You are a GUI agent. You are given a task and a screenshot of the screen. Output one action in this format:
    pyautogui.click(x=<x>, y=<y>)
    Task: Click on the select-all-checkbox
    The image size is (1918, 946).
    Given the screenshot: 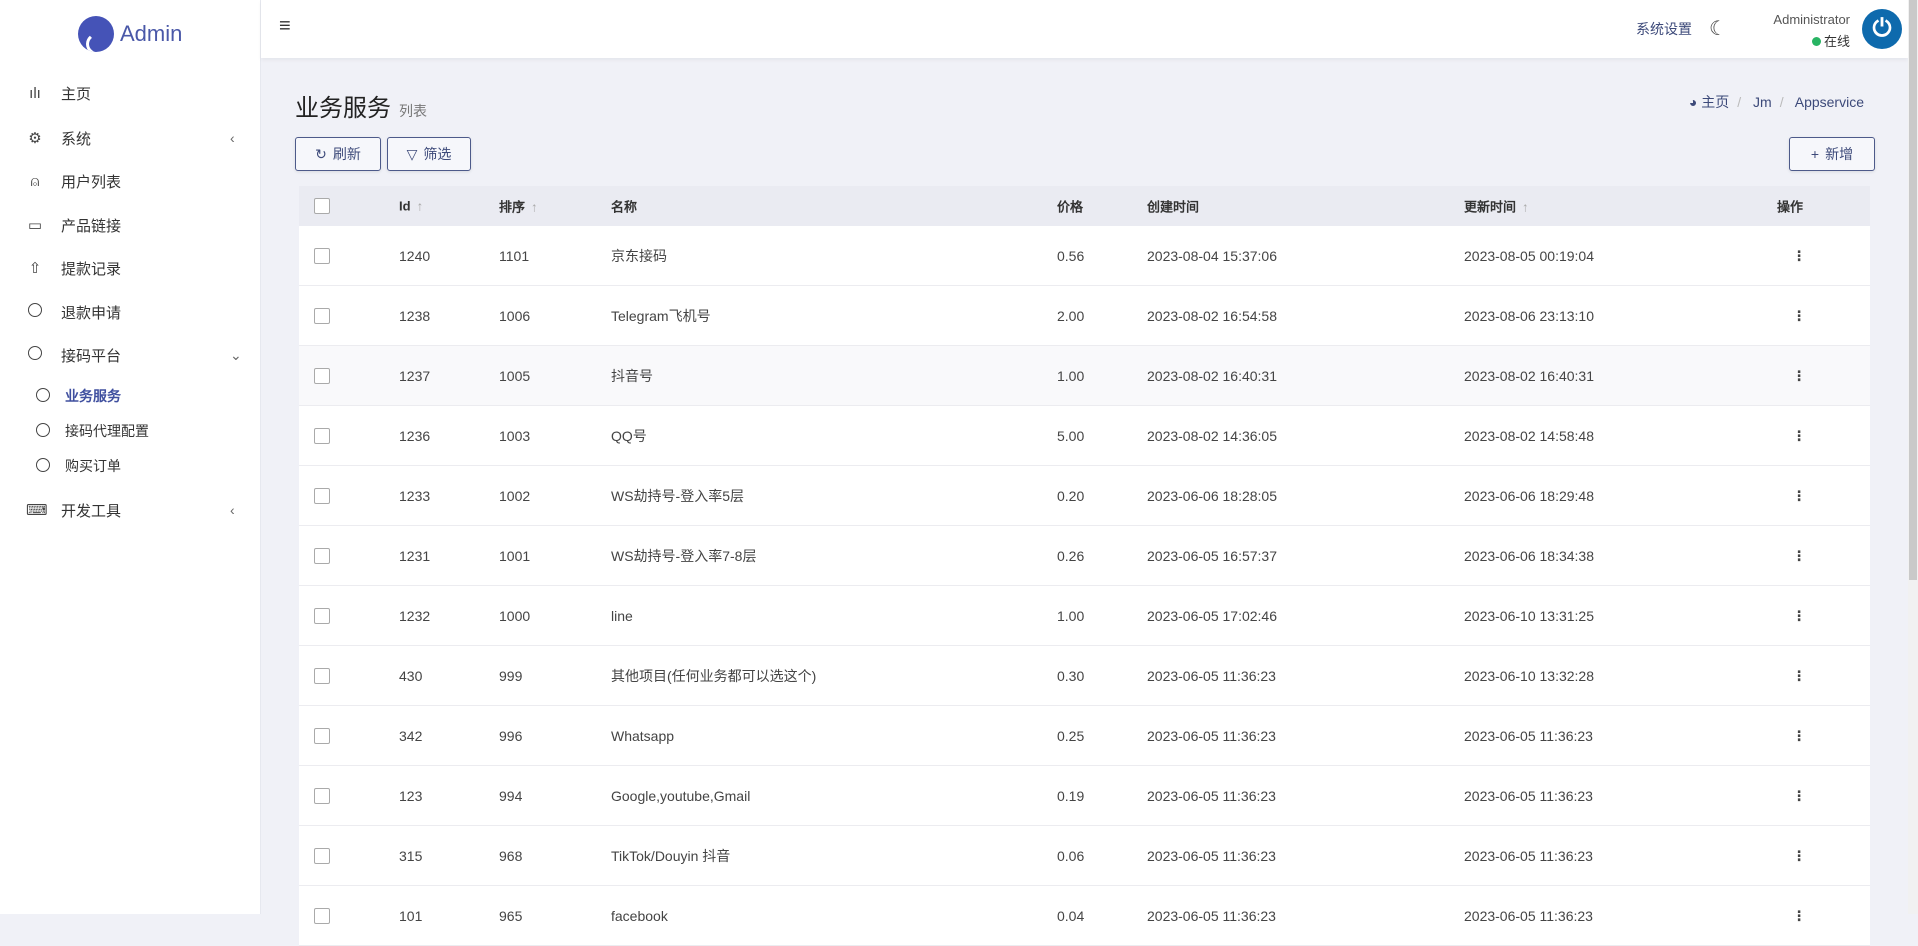 What is the action you would take?
    pyautogui.click(x=322, y=206)
    